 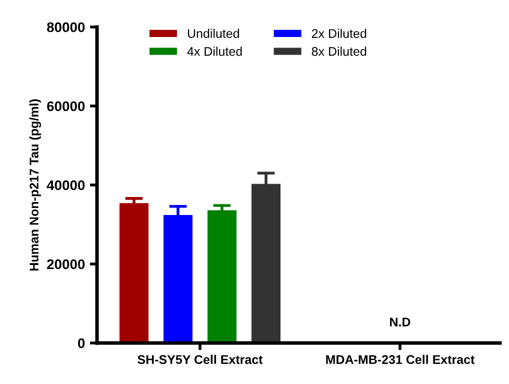 What do you see at coordinates (400, 359) in the screenshot?
I see `x-tick-label: MDA-MB-231 Cell Extract` at bounding box center [400, 359].